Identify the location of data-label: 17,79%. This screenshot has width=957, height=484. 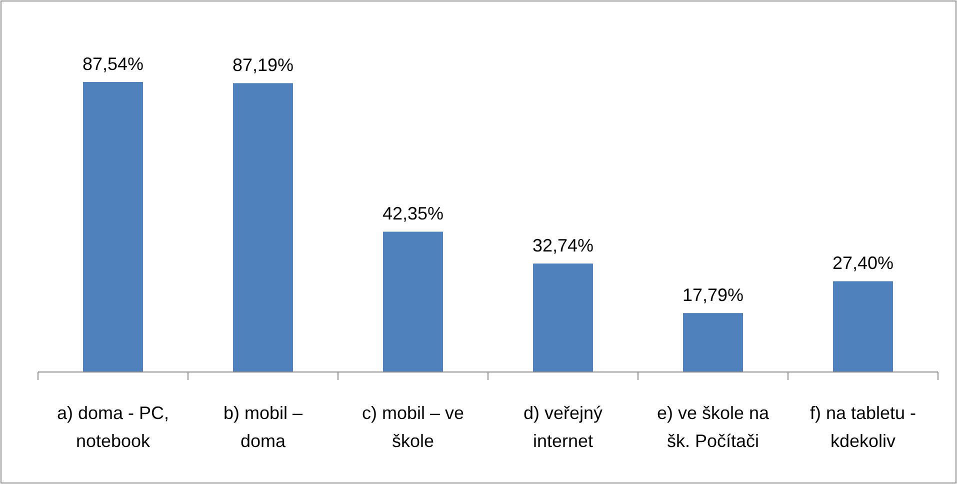
(713, 295).